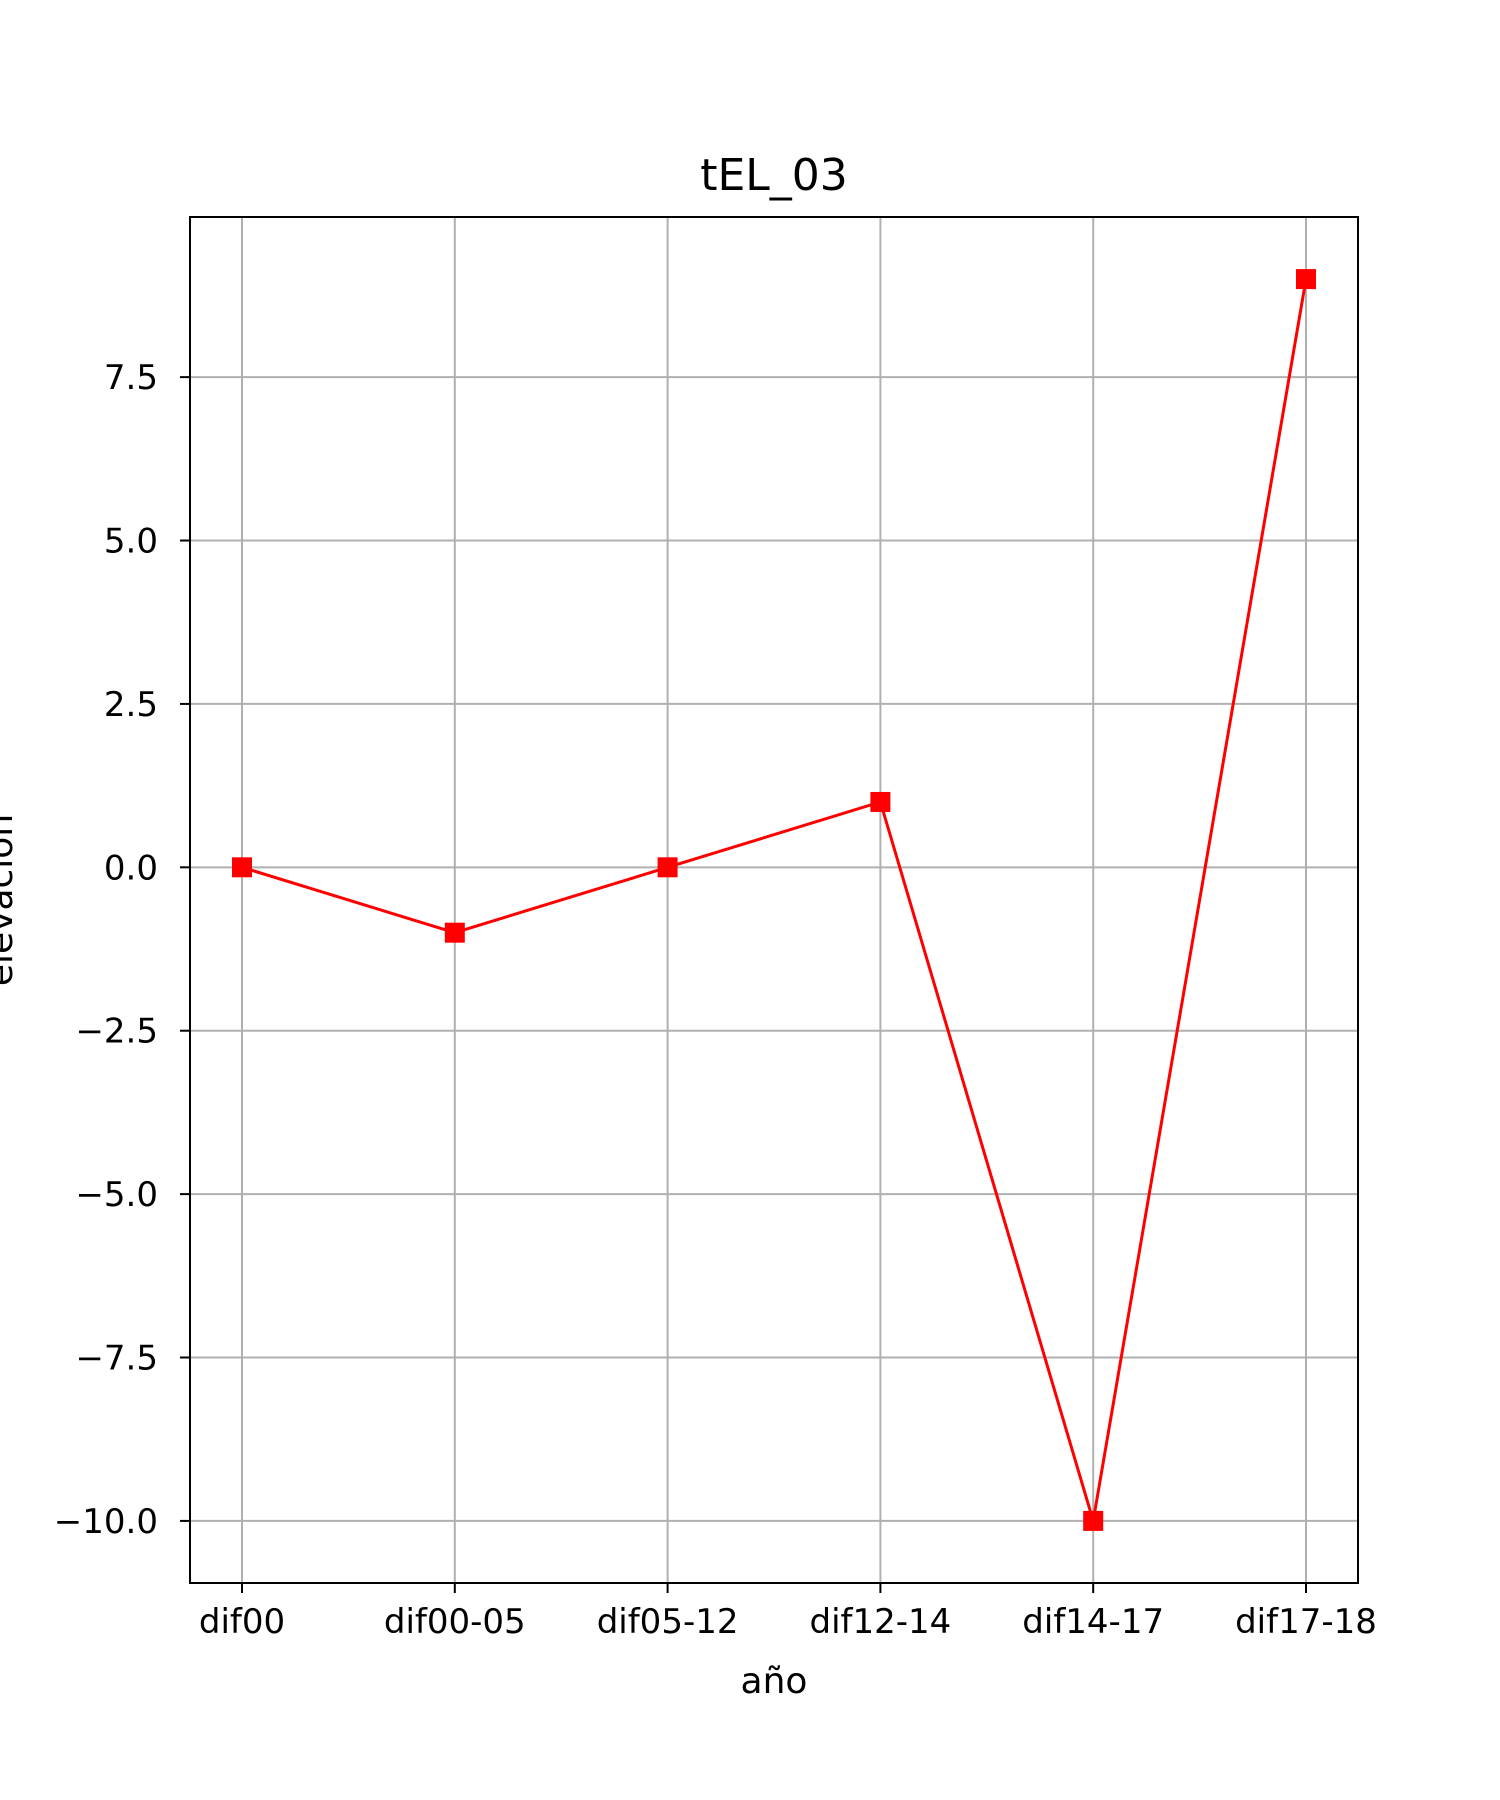 This screenshot has width=1500, height=1800. What do you see at coordinates (10, 900) in the screenshot?
I see `y-axis-label: elevación` at bounding box center [10, 900].